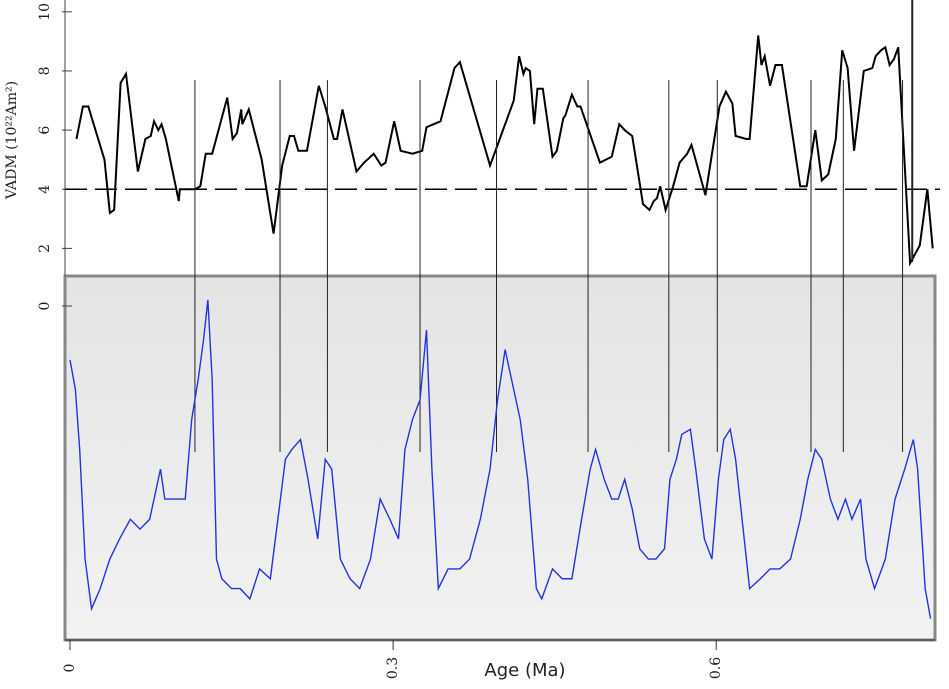  Describe the element at coordinates (45, 12) in the screenshot. I see `y-tick-label: 10` at that location.